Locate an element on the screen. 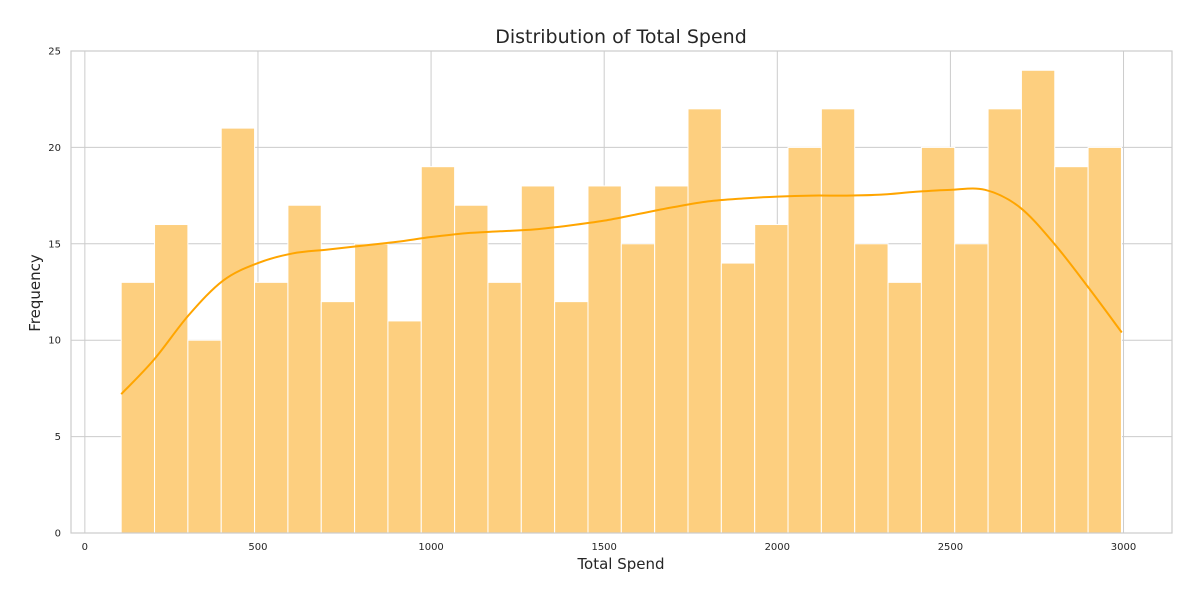 This screenshot has height=600, width=1200. x-axis-ticks: 0 500 1000 1500 2000 2500 3000 is located at coordinates (609, 547).